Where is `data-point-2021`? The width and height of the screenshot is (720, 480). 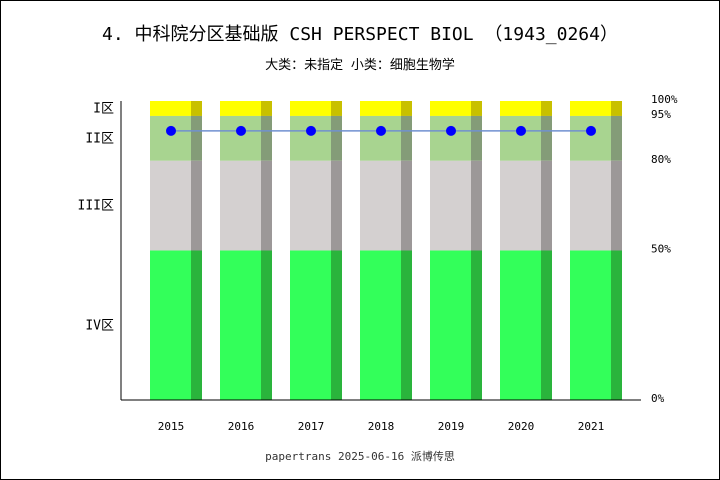 data-point-2021 is located at coordinates (591, 130).